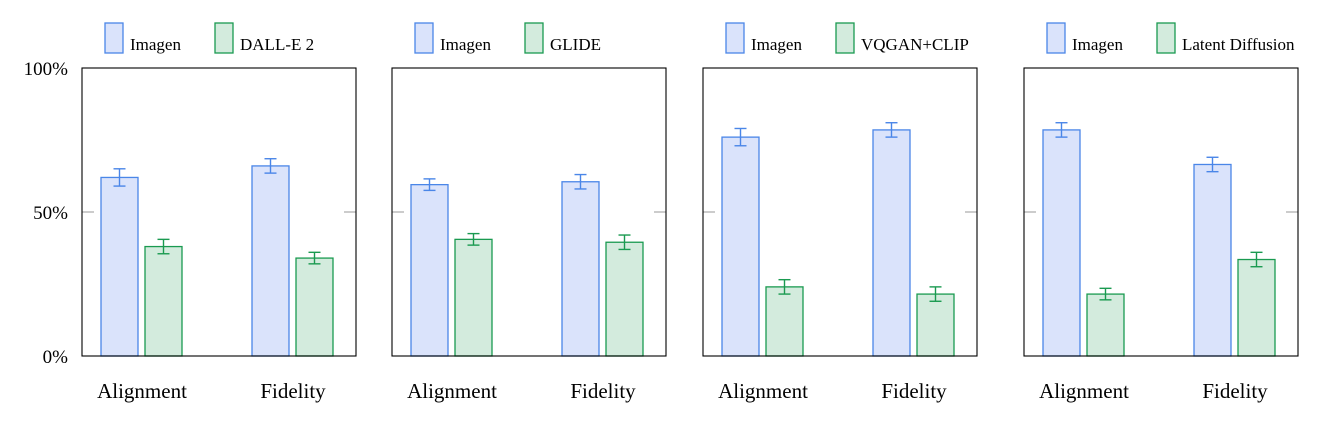  Describe the element at coordinates (50, 213) in the screenshot. I see `y-tick-label: 50%` at that location.